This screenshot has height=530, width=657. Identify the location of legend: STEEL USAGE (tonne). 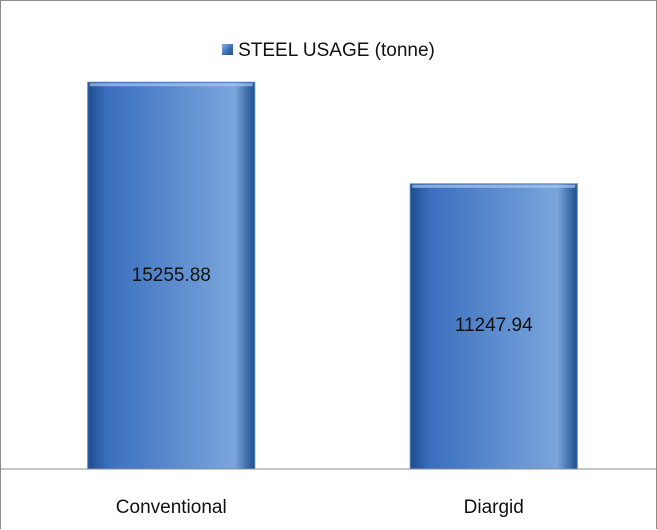
(328, 51).